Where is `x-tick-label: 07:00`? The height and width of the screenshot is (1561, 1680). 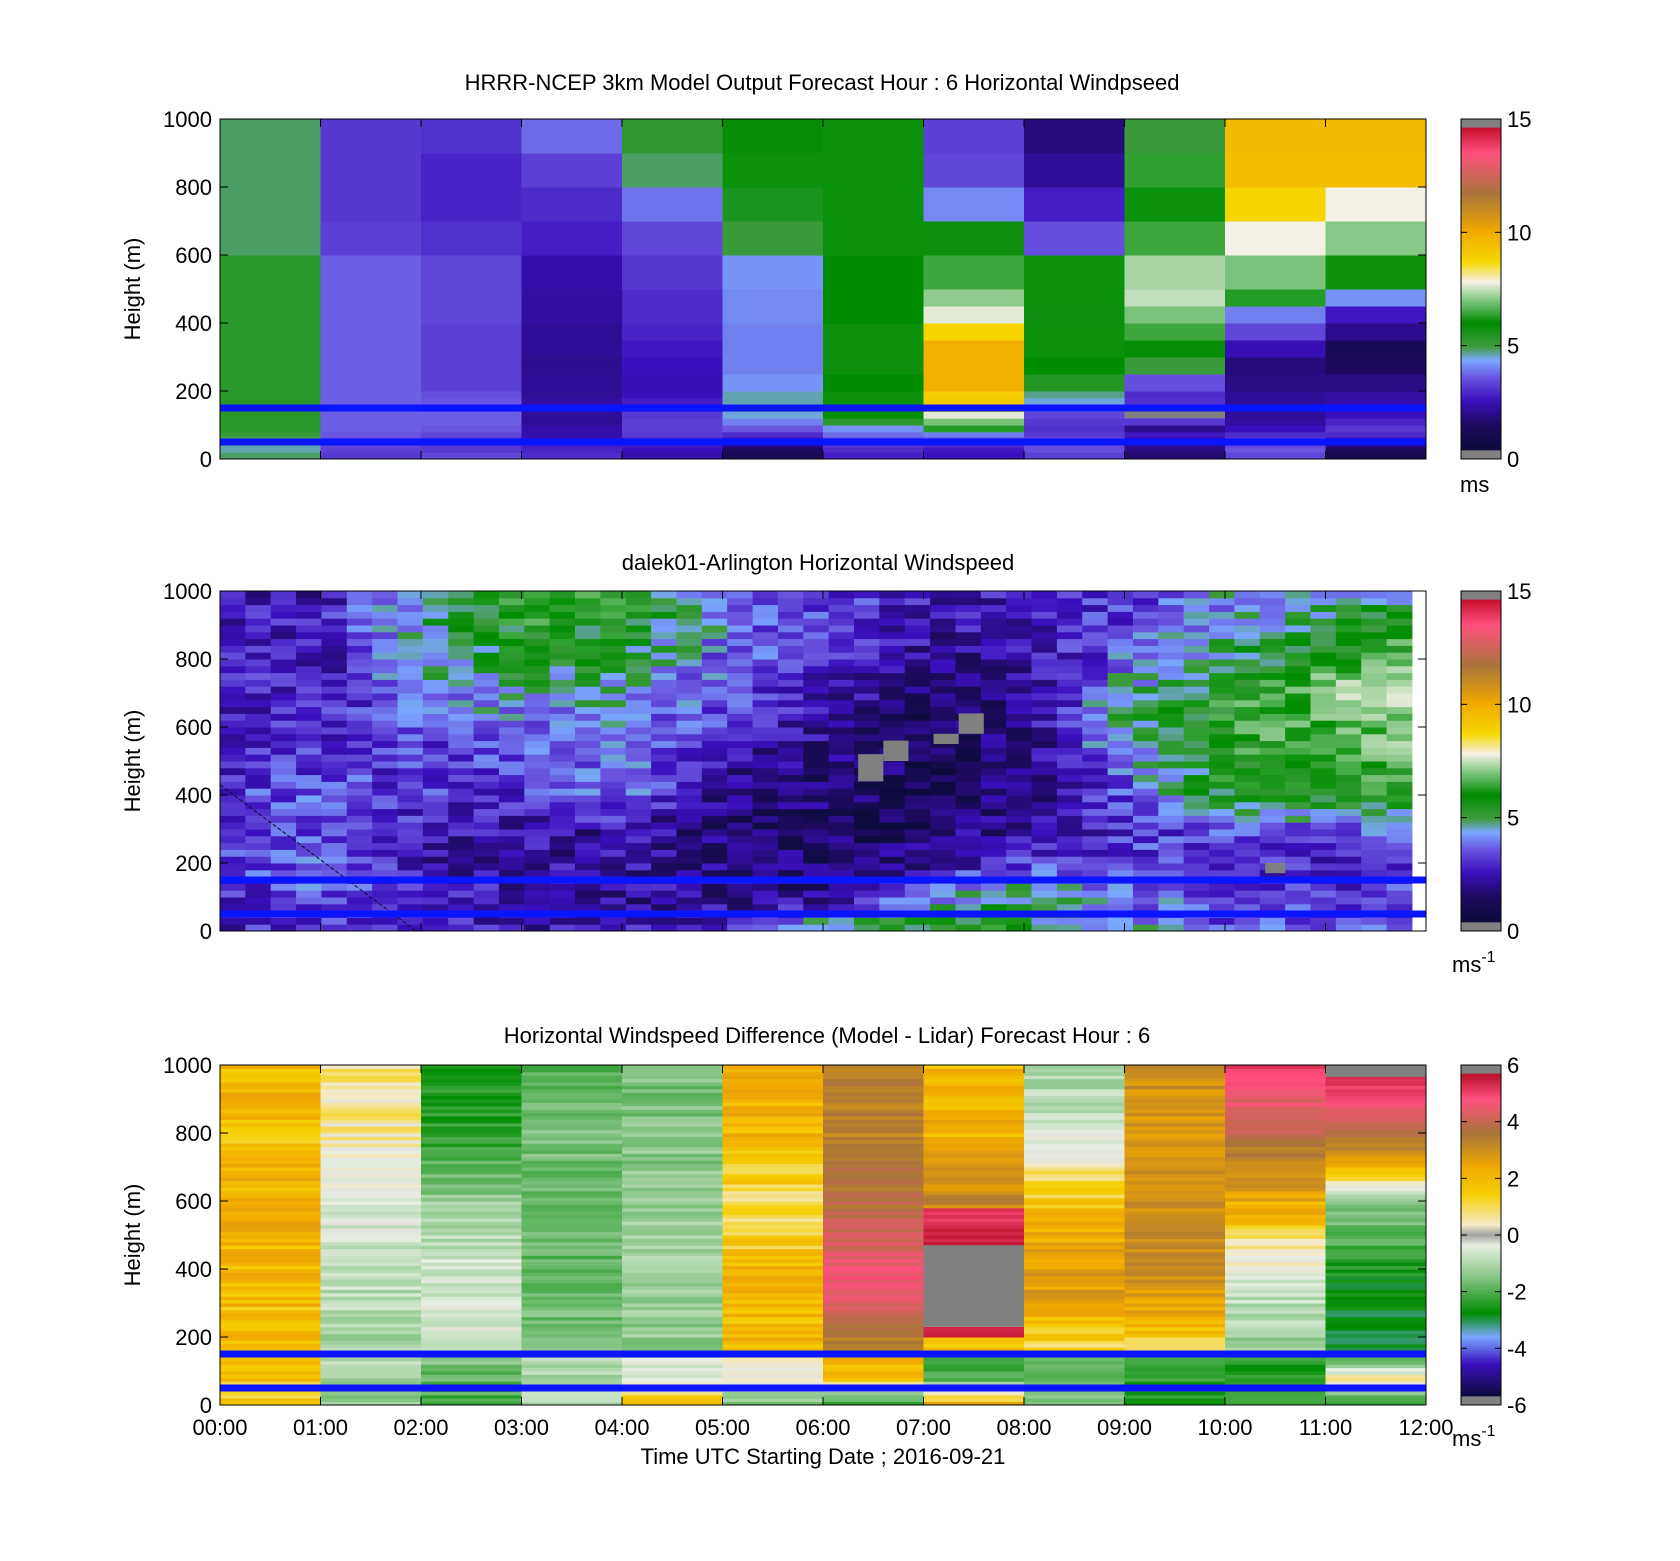 x-tick-label: 07:00 is located at coordinates (923, 1427).